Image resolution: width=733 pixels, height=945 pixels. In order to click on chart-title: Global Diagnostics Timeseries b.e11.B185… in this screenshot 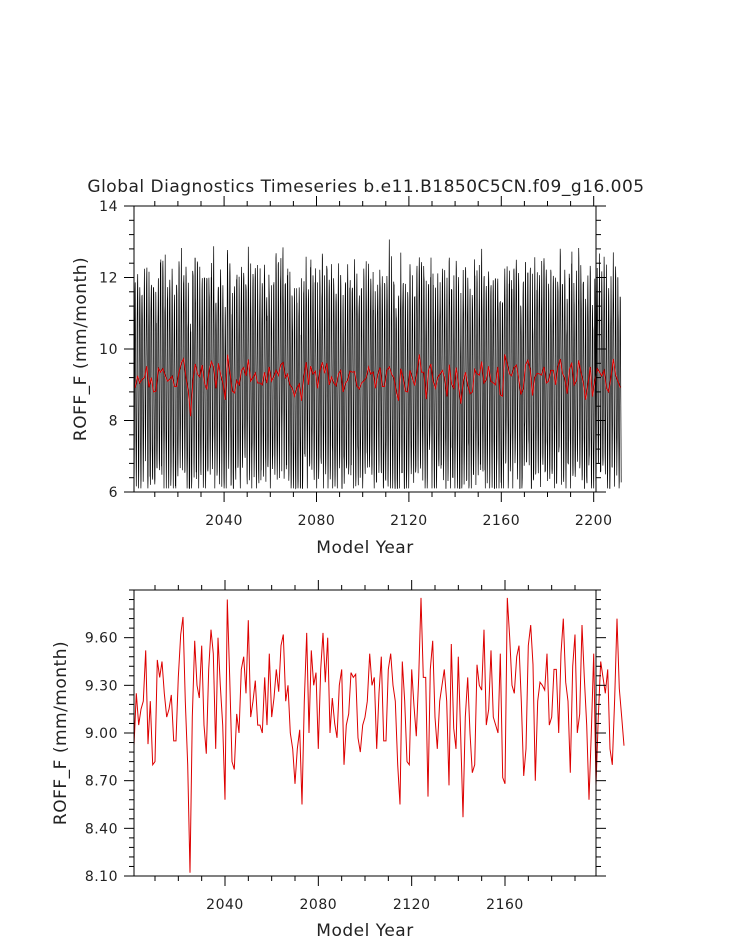, I will do `click(365, 187)`.